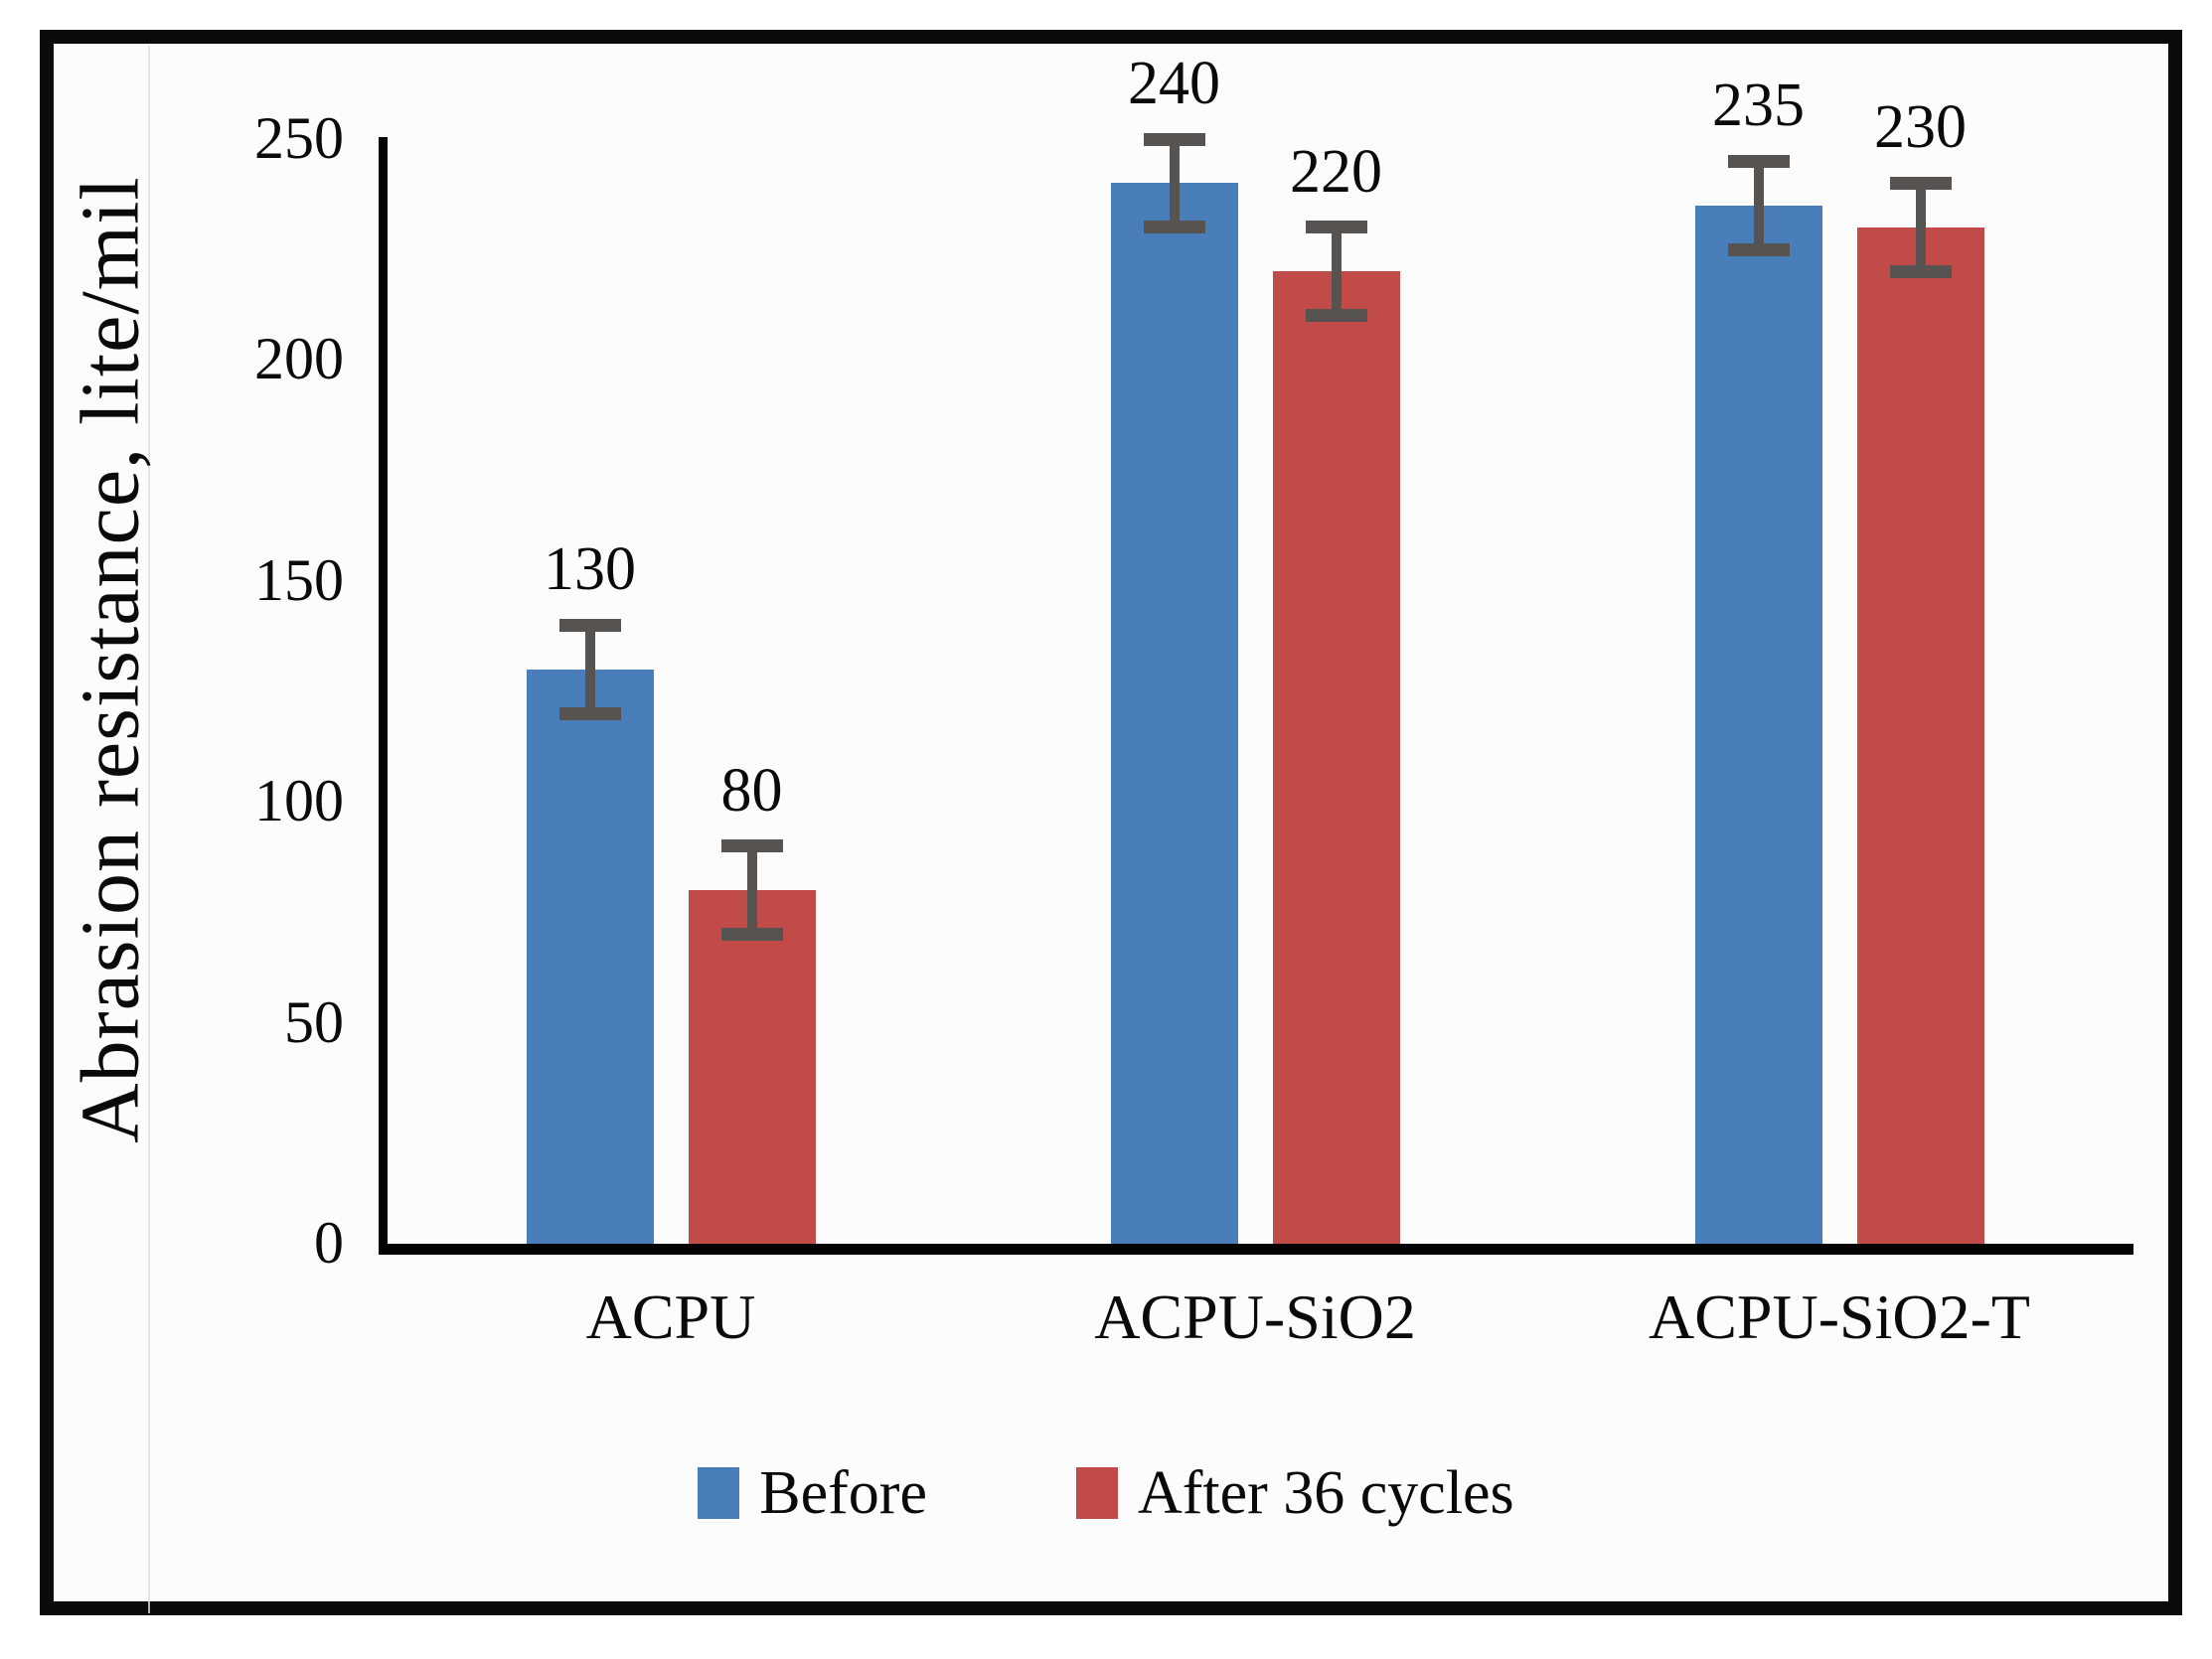  Describe the element at coordinates (1174, 714) in the screenshot. I see `bar-before-acpu-sio2` at that location.